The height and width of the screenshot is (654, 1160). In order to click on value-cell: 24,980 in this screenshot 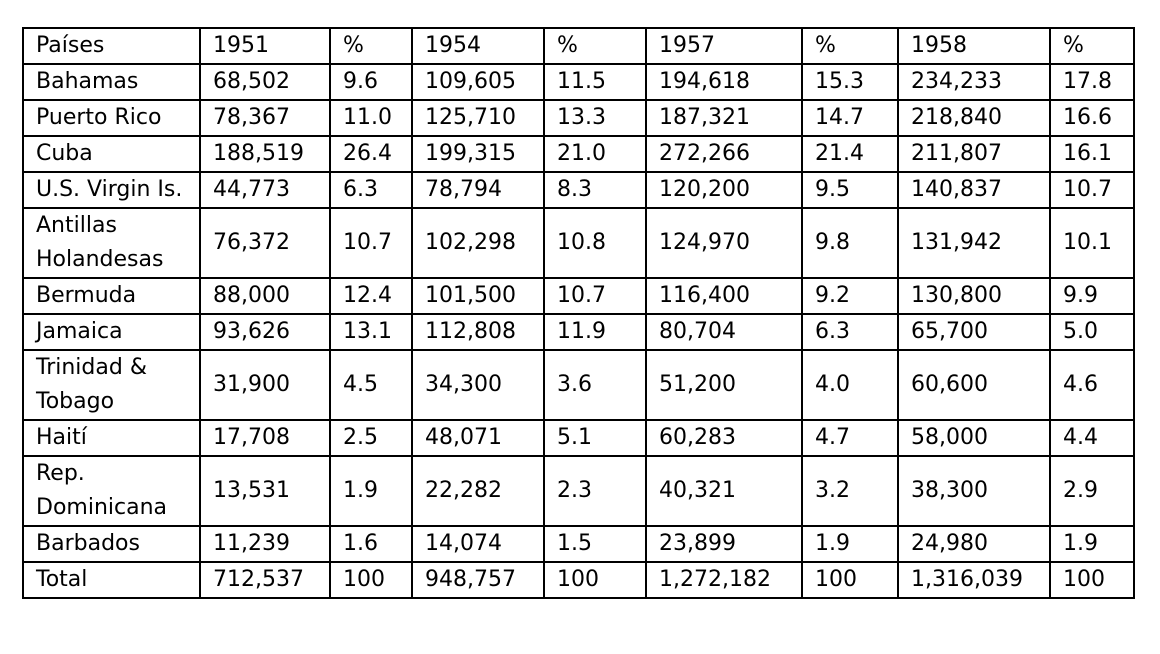, I will do `click(974, 544)`.